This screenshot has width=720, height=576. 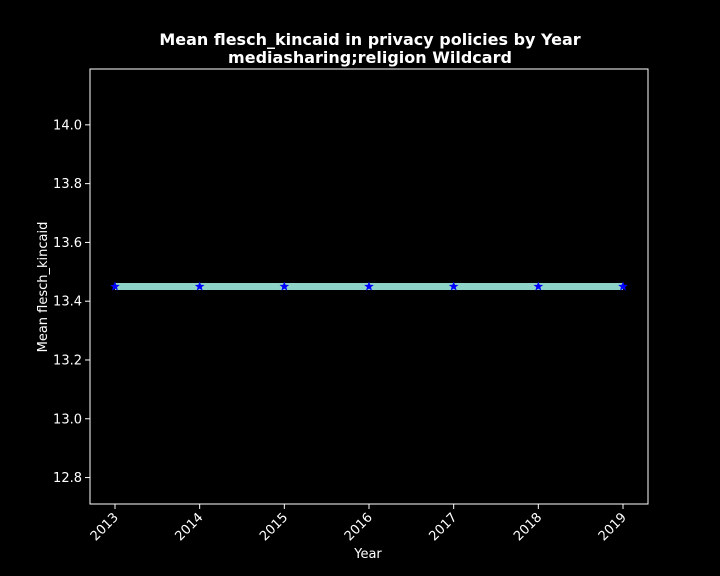 I want to click on x-axis-label: Year, so click(x=367, y=554).